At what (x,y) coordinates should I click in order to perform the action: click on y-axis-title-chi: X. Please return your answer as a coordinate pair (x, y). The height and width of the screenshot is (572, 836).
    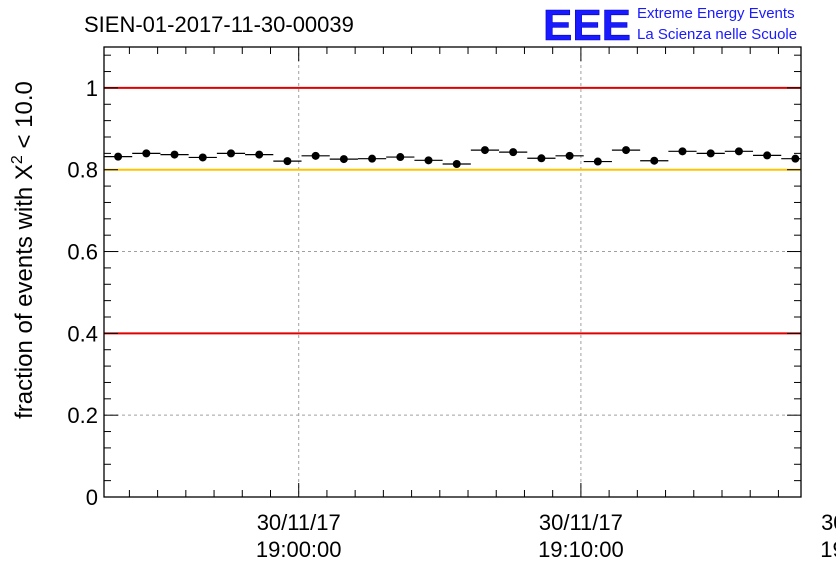
    Looking at the image, I should click on (24, 172).